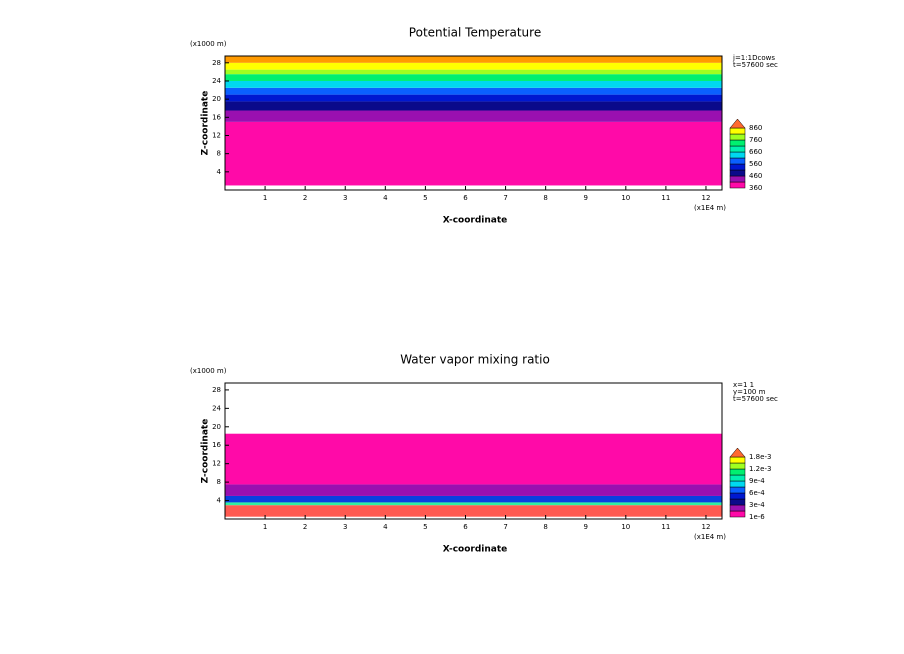 Image resolution: width=904 pixels, height=654 pixels. I want to click on colorbar-label: 1.2e-3, so click(760, 469).